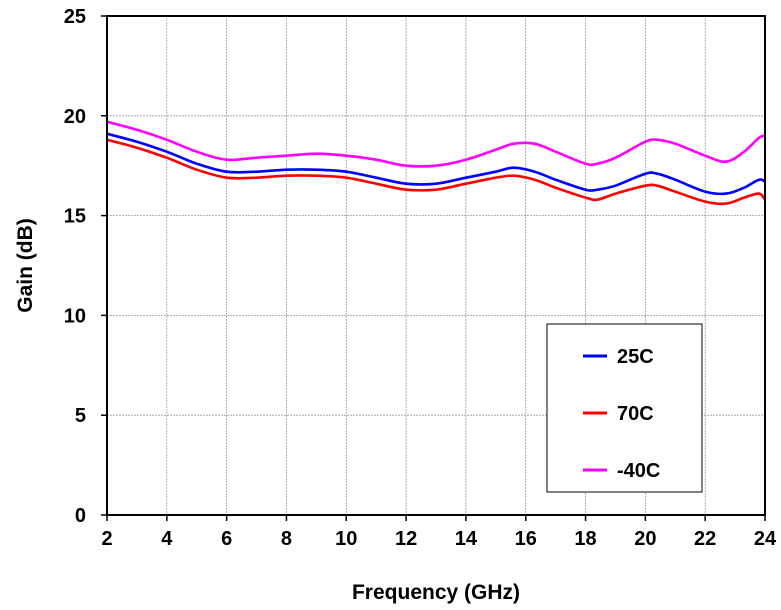  I want to click on x-tick-label: 18, so click(585, 539).